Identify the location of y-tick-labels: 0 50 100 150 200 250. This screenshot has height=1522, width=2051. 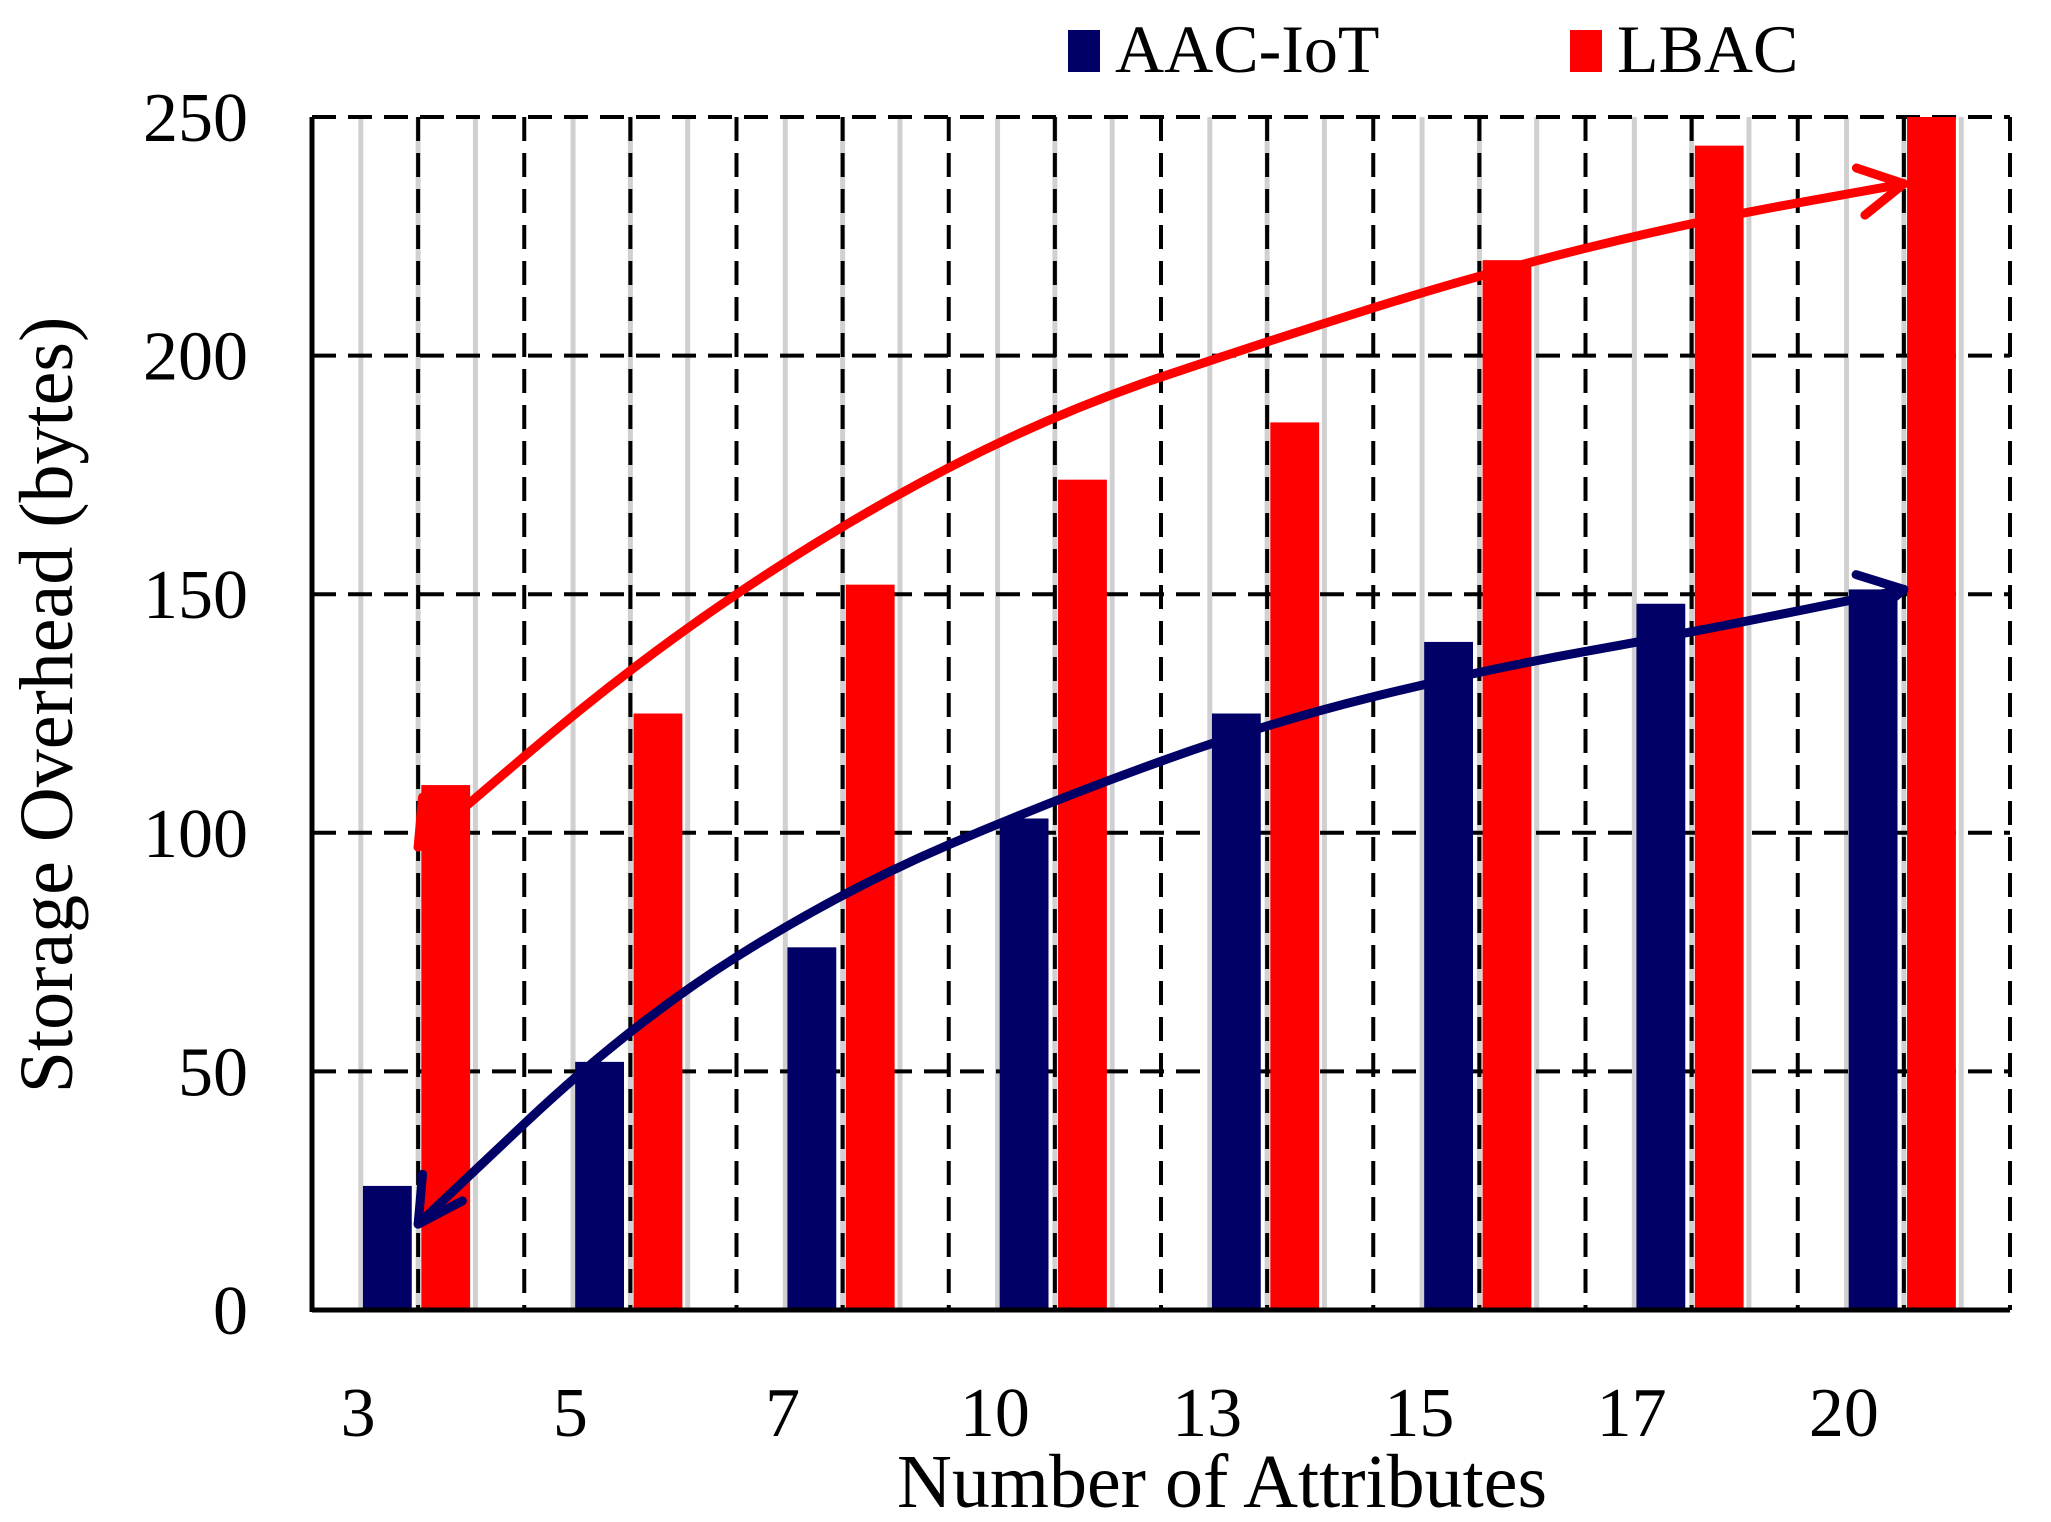
(195, 715).